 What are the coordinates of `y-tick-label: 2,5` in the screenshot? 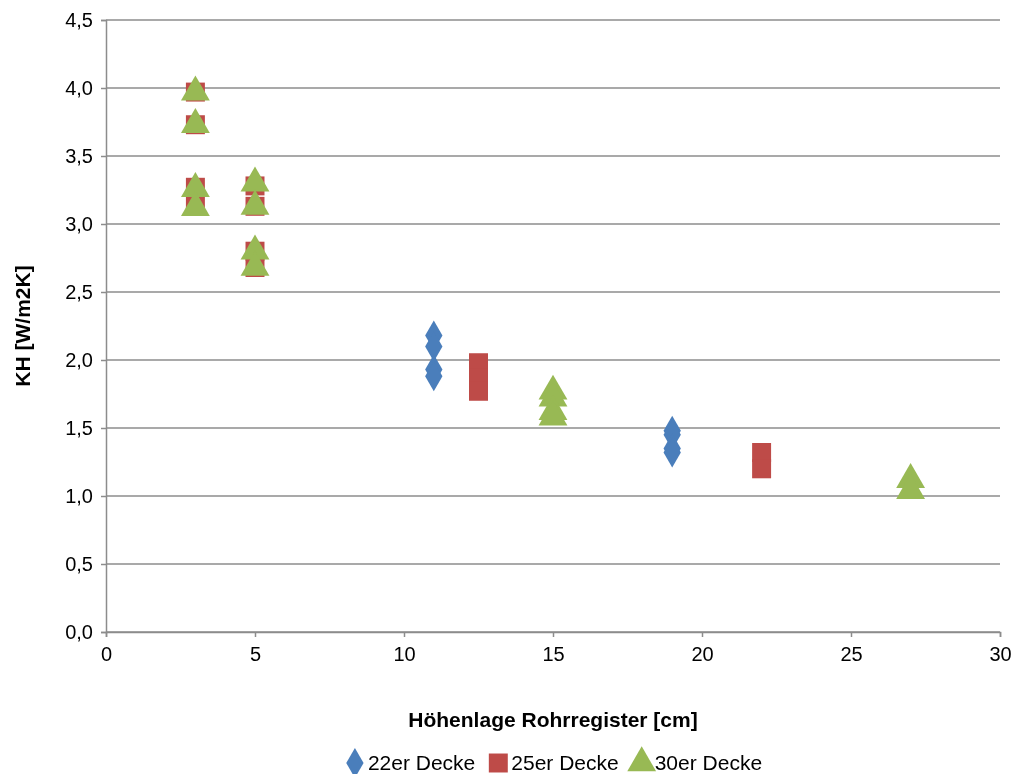 It's located at (79, 291).